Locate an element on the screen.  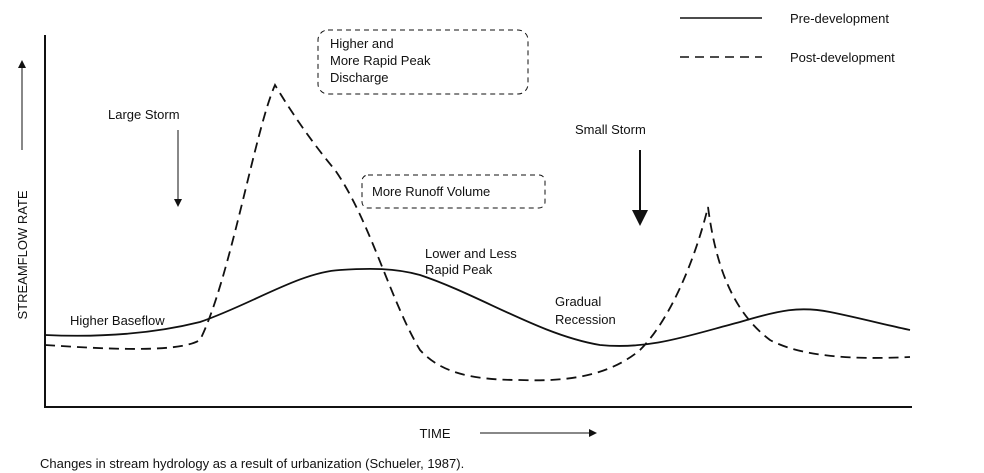
y-axis-label: STREAMFLOW RATE is located at coordinates (22, 254).